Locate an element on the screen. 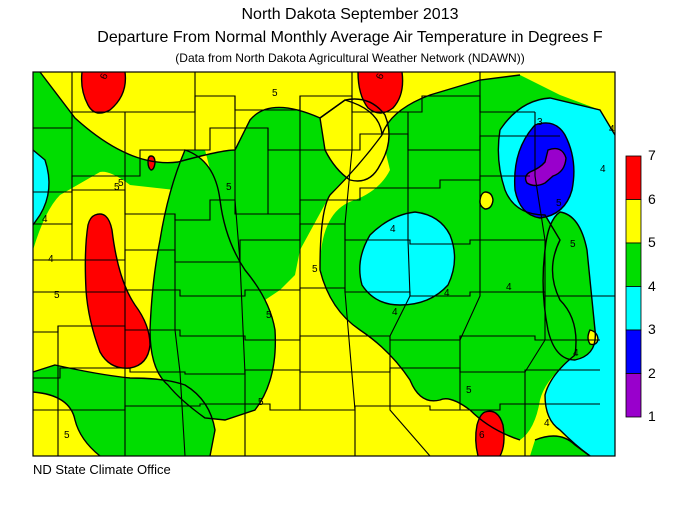 This screenshot has width=700, height=525. contour-4-far-southeast is located at coordinates (562, 446).